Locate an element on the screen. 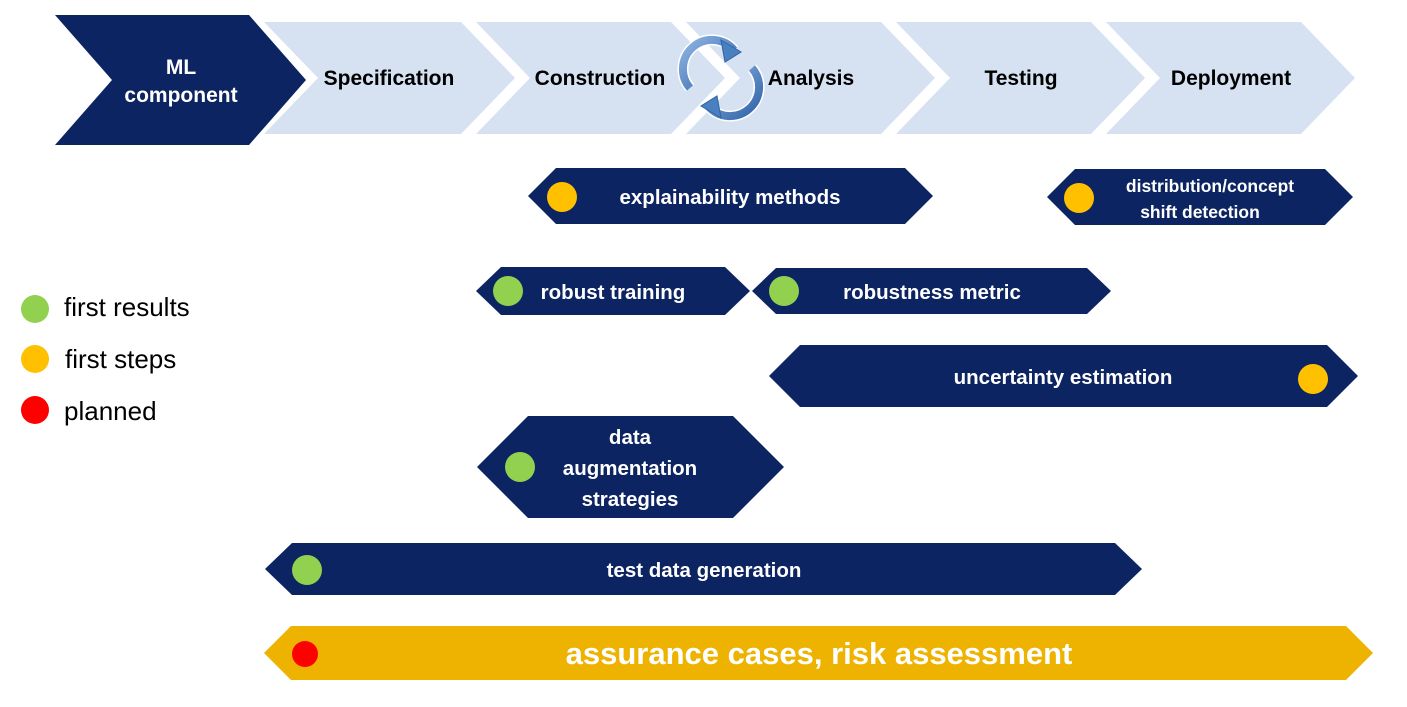  bar-uncertainty-estimation: uncertainty estimation is located at coordinates (1063, 376).